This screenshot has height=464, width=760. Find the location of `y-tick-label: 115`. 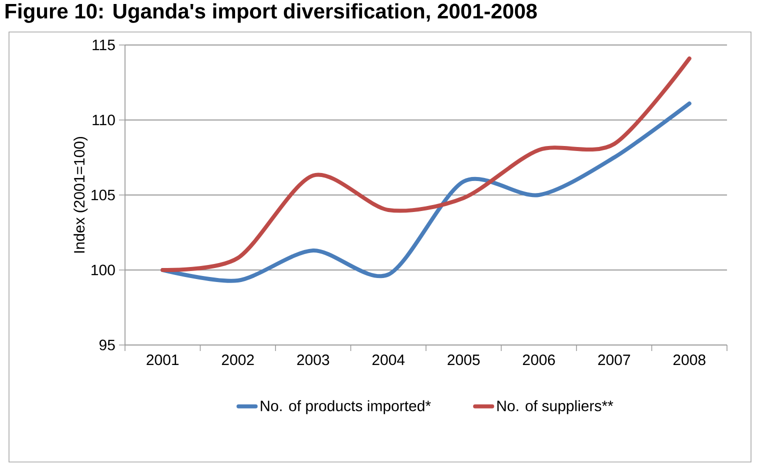

y-tick-label: 115 is located at coordinates (103, 45).